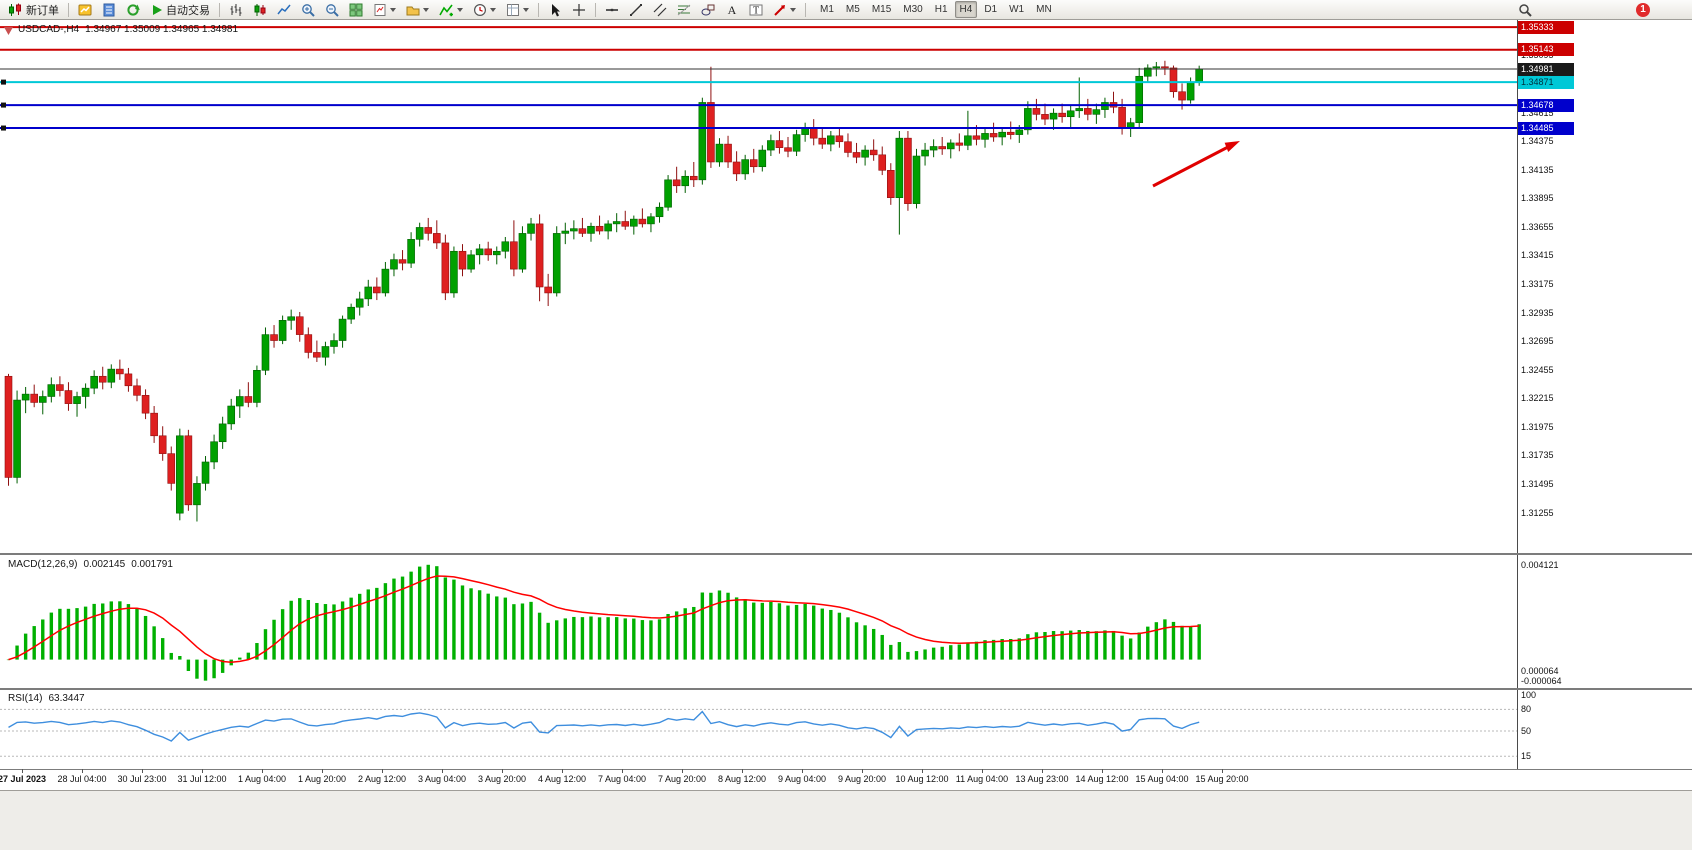 This screenshot has width=1692, height=850. Describe the element at coordinates (708, 9) in the screenshot. I see `shapes-button` at that location.